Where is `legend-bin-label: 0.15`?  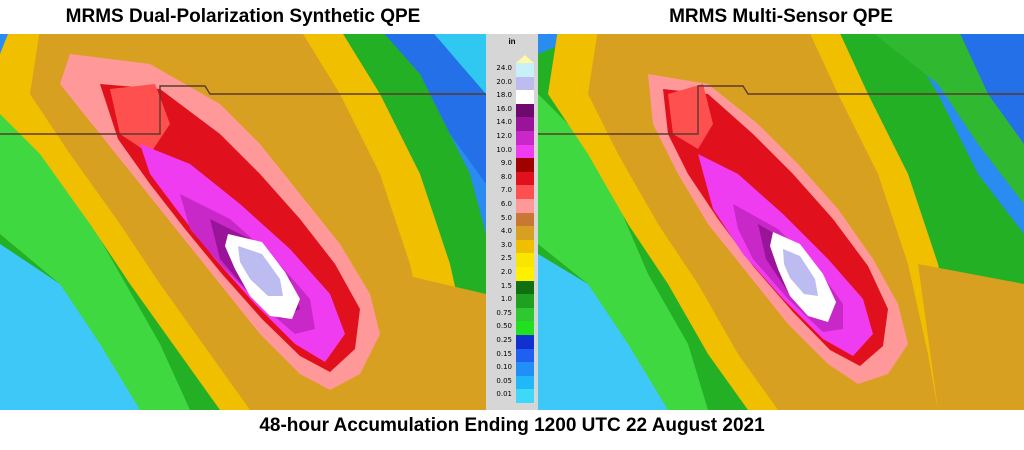 legend-bin-label: 0.15 is located at coordinates (504, 353).